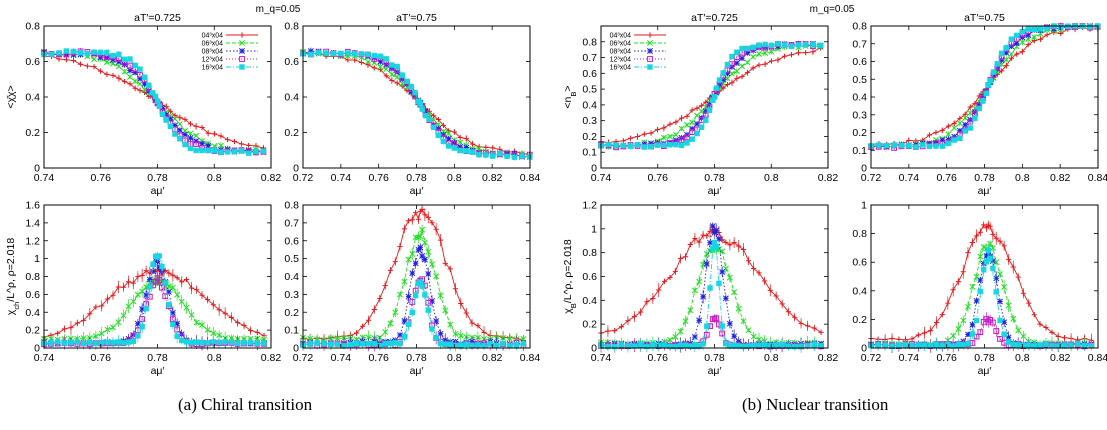  What do you see at coordinates (101, 178) in the screenshot?
I see `x-tick-label: 0.76` at bounding box center [101, 178].